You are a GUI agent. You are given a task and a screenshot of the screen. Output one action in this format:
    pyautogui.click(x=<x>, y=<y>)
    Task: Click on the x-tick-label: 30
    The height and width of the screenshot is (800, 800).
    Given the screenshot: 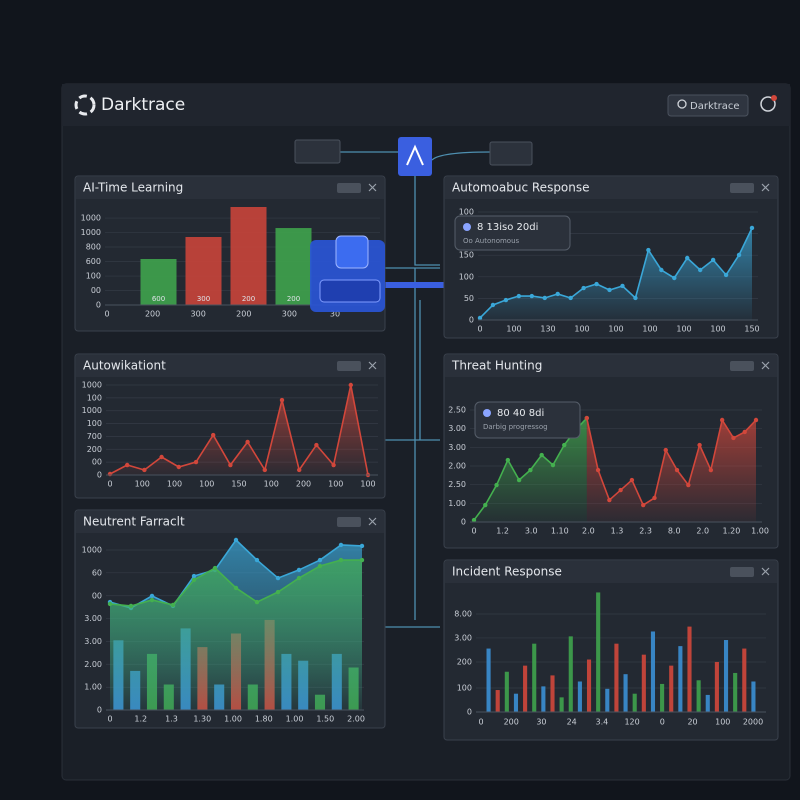 What is the action you would take?
    pyautogui.click(x=335, y=314)
    